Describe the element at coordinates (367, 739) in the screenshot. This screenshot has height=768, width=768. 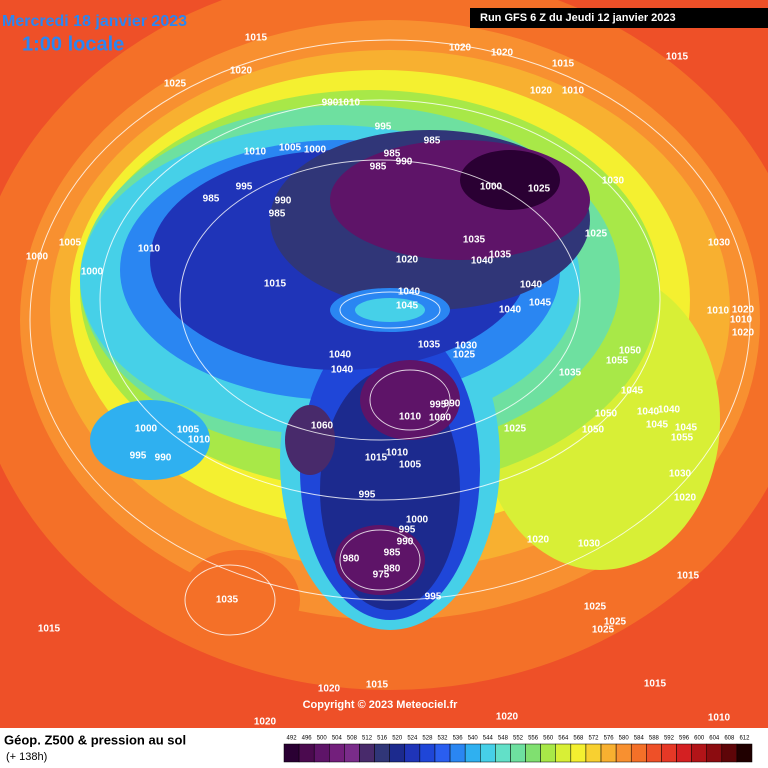
I see `colorbar-label: 512` at that location.